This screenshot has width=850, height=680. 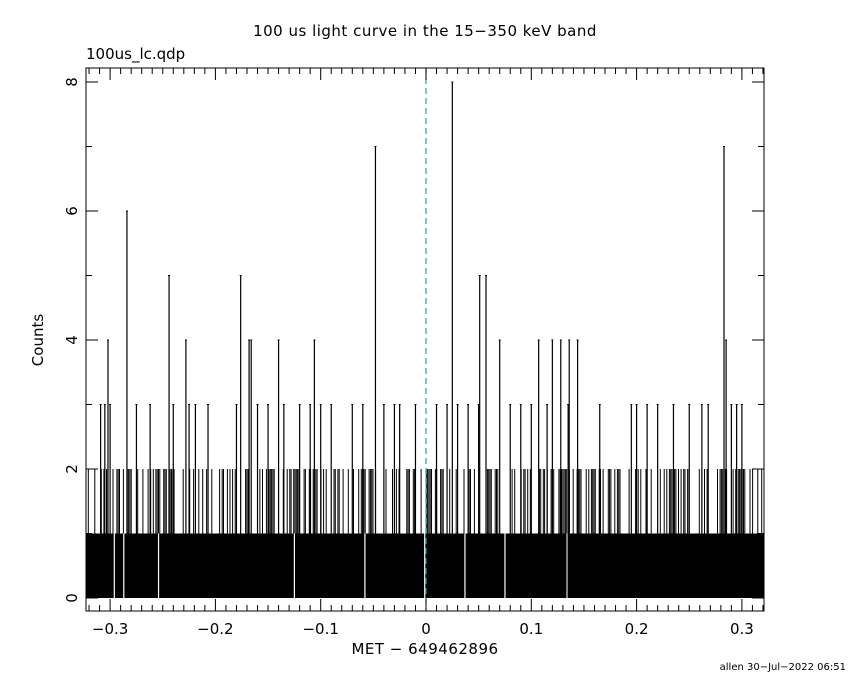 What do you see at coordinates (742, 629) in the screenshot?
I see `x-tick-label: 0.3` at bounding box center [742, 629].